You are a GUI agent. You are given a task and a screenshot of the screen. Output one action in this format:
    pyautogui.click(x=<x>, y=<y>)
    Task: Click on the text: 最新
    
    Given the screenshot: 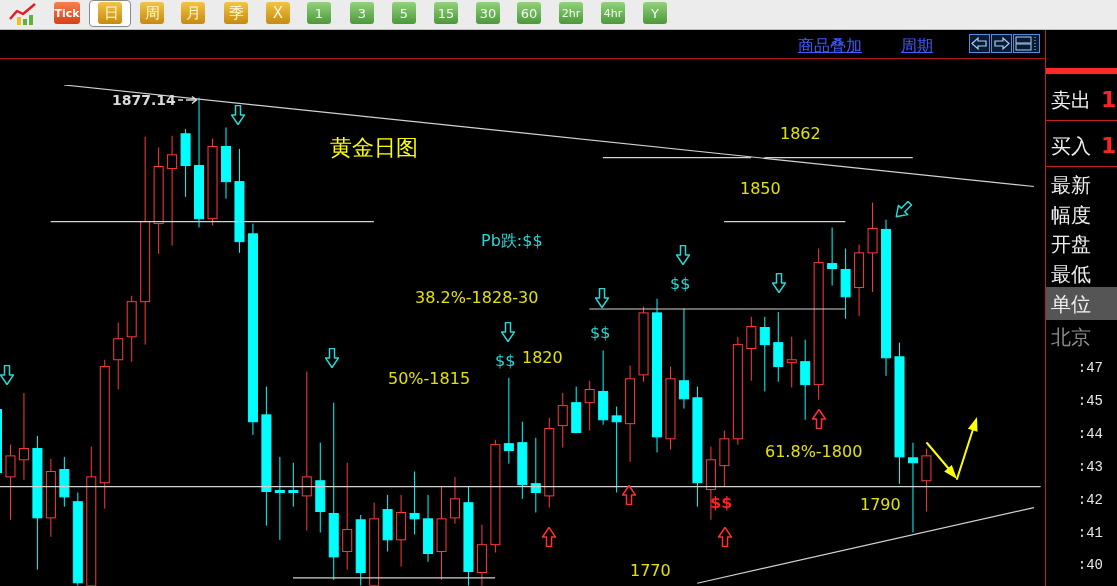 What is the action you would take?
    pyautogui.click(x=1071, y=185)
    